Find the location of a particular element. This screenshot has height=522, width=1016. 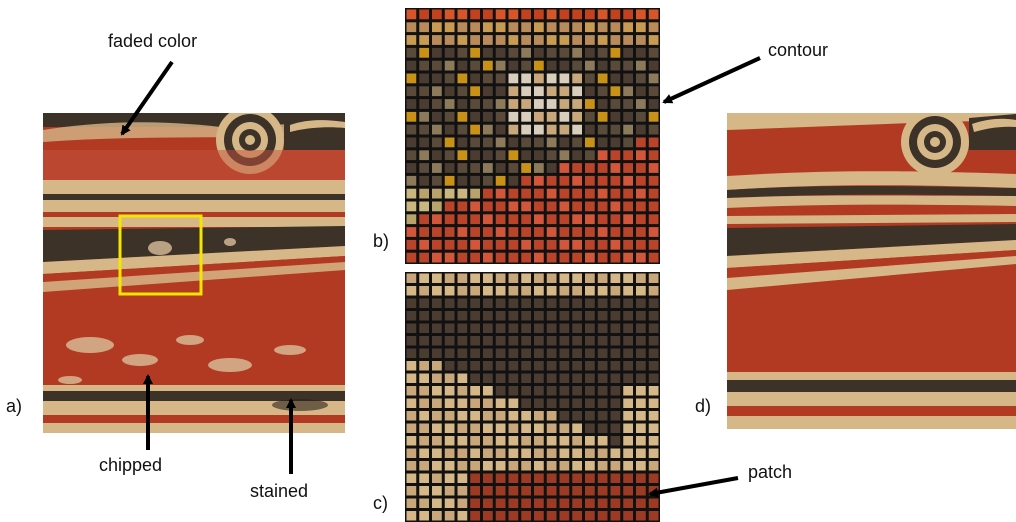

label-contour: contour is located at coordinates (798, 50).